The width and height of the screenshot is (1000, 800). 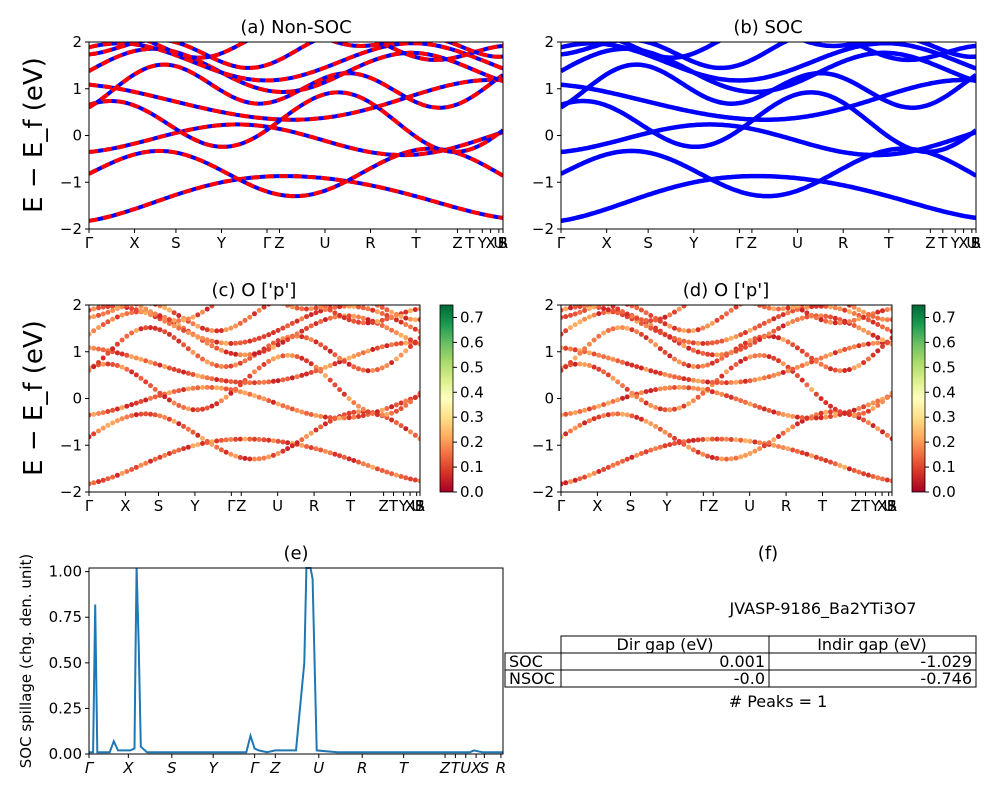 What do you see at coordinates (549, 352) in the screenshot?
I see `y-tick-label: 1` at bounding box center [549, 352].